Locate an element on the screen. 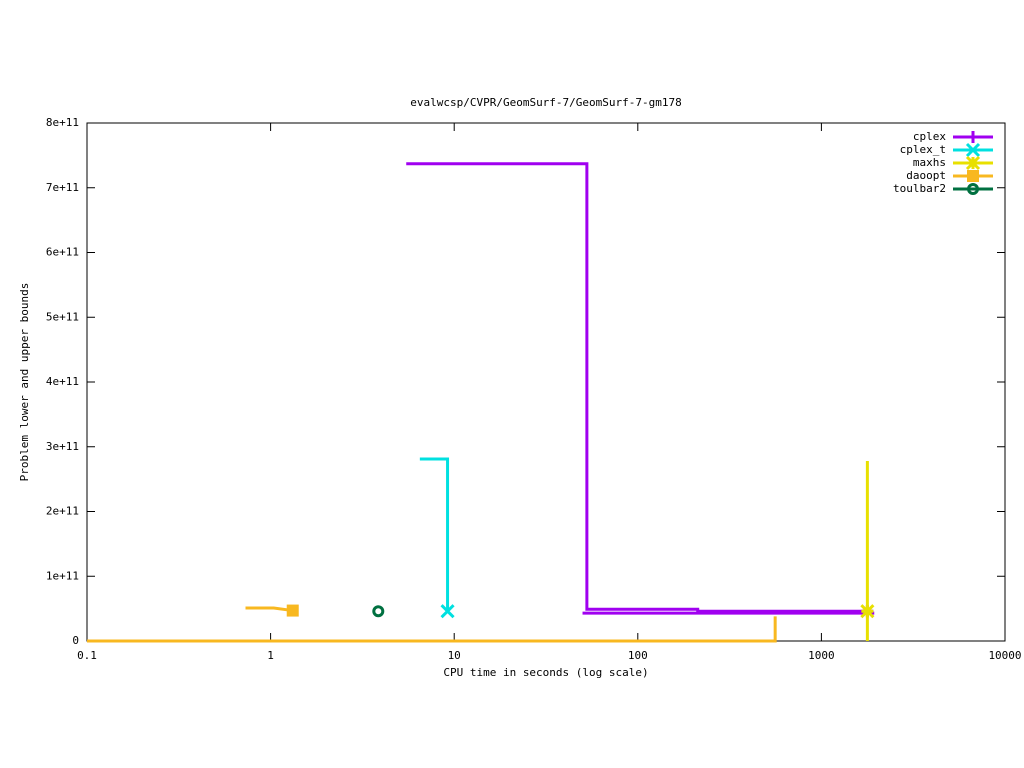 The height and width of the screenshot is (768, 1024). legend-label: cplex_t is located at coordinates (923, 149).